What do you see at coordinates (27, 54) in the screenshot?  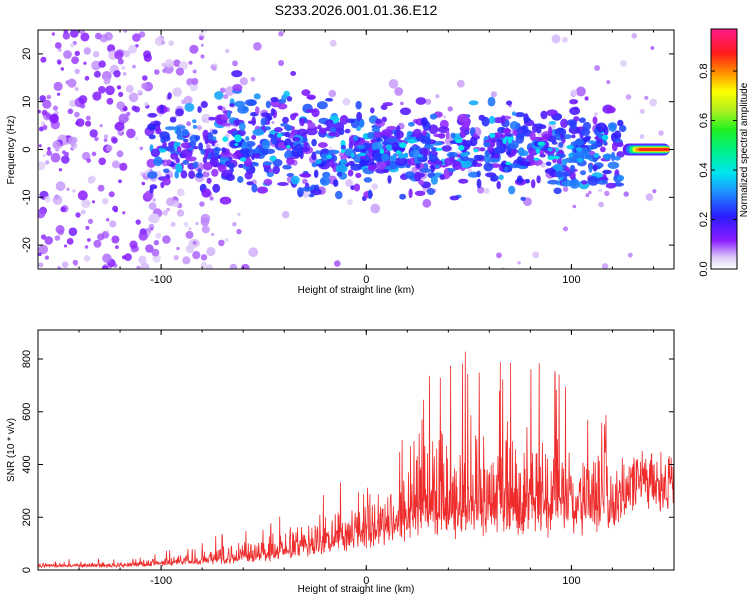 I see `y-tick-label: 20` at bounding box center [27, 54].